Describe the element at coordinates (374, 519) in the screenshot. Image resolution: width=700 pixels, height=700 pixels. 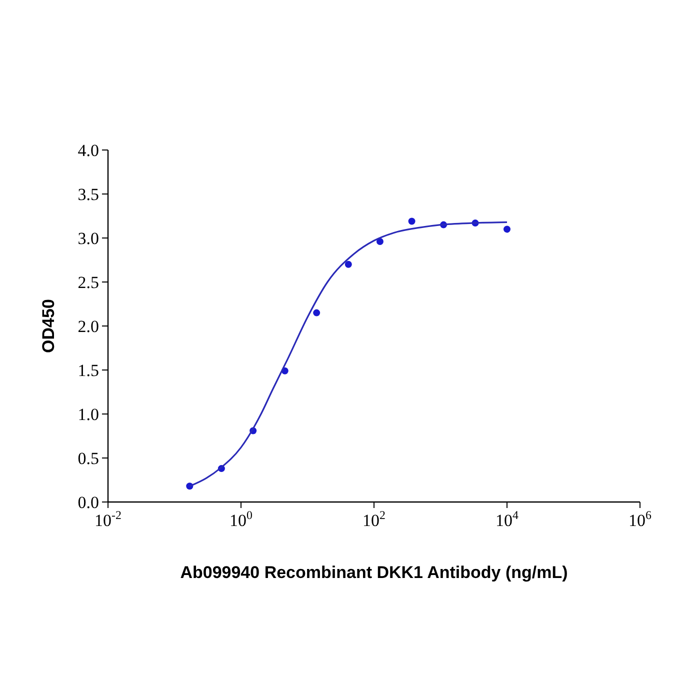
I see `x-tick-label: 10$^{2}$` at that location.